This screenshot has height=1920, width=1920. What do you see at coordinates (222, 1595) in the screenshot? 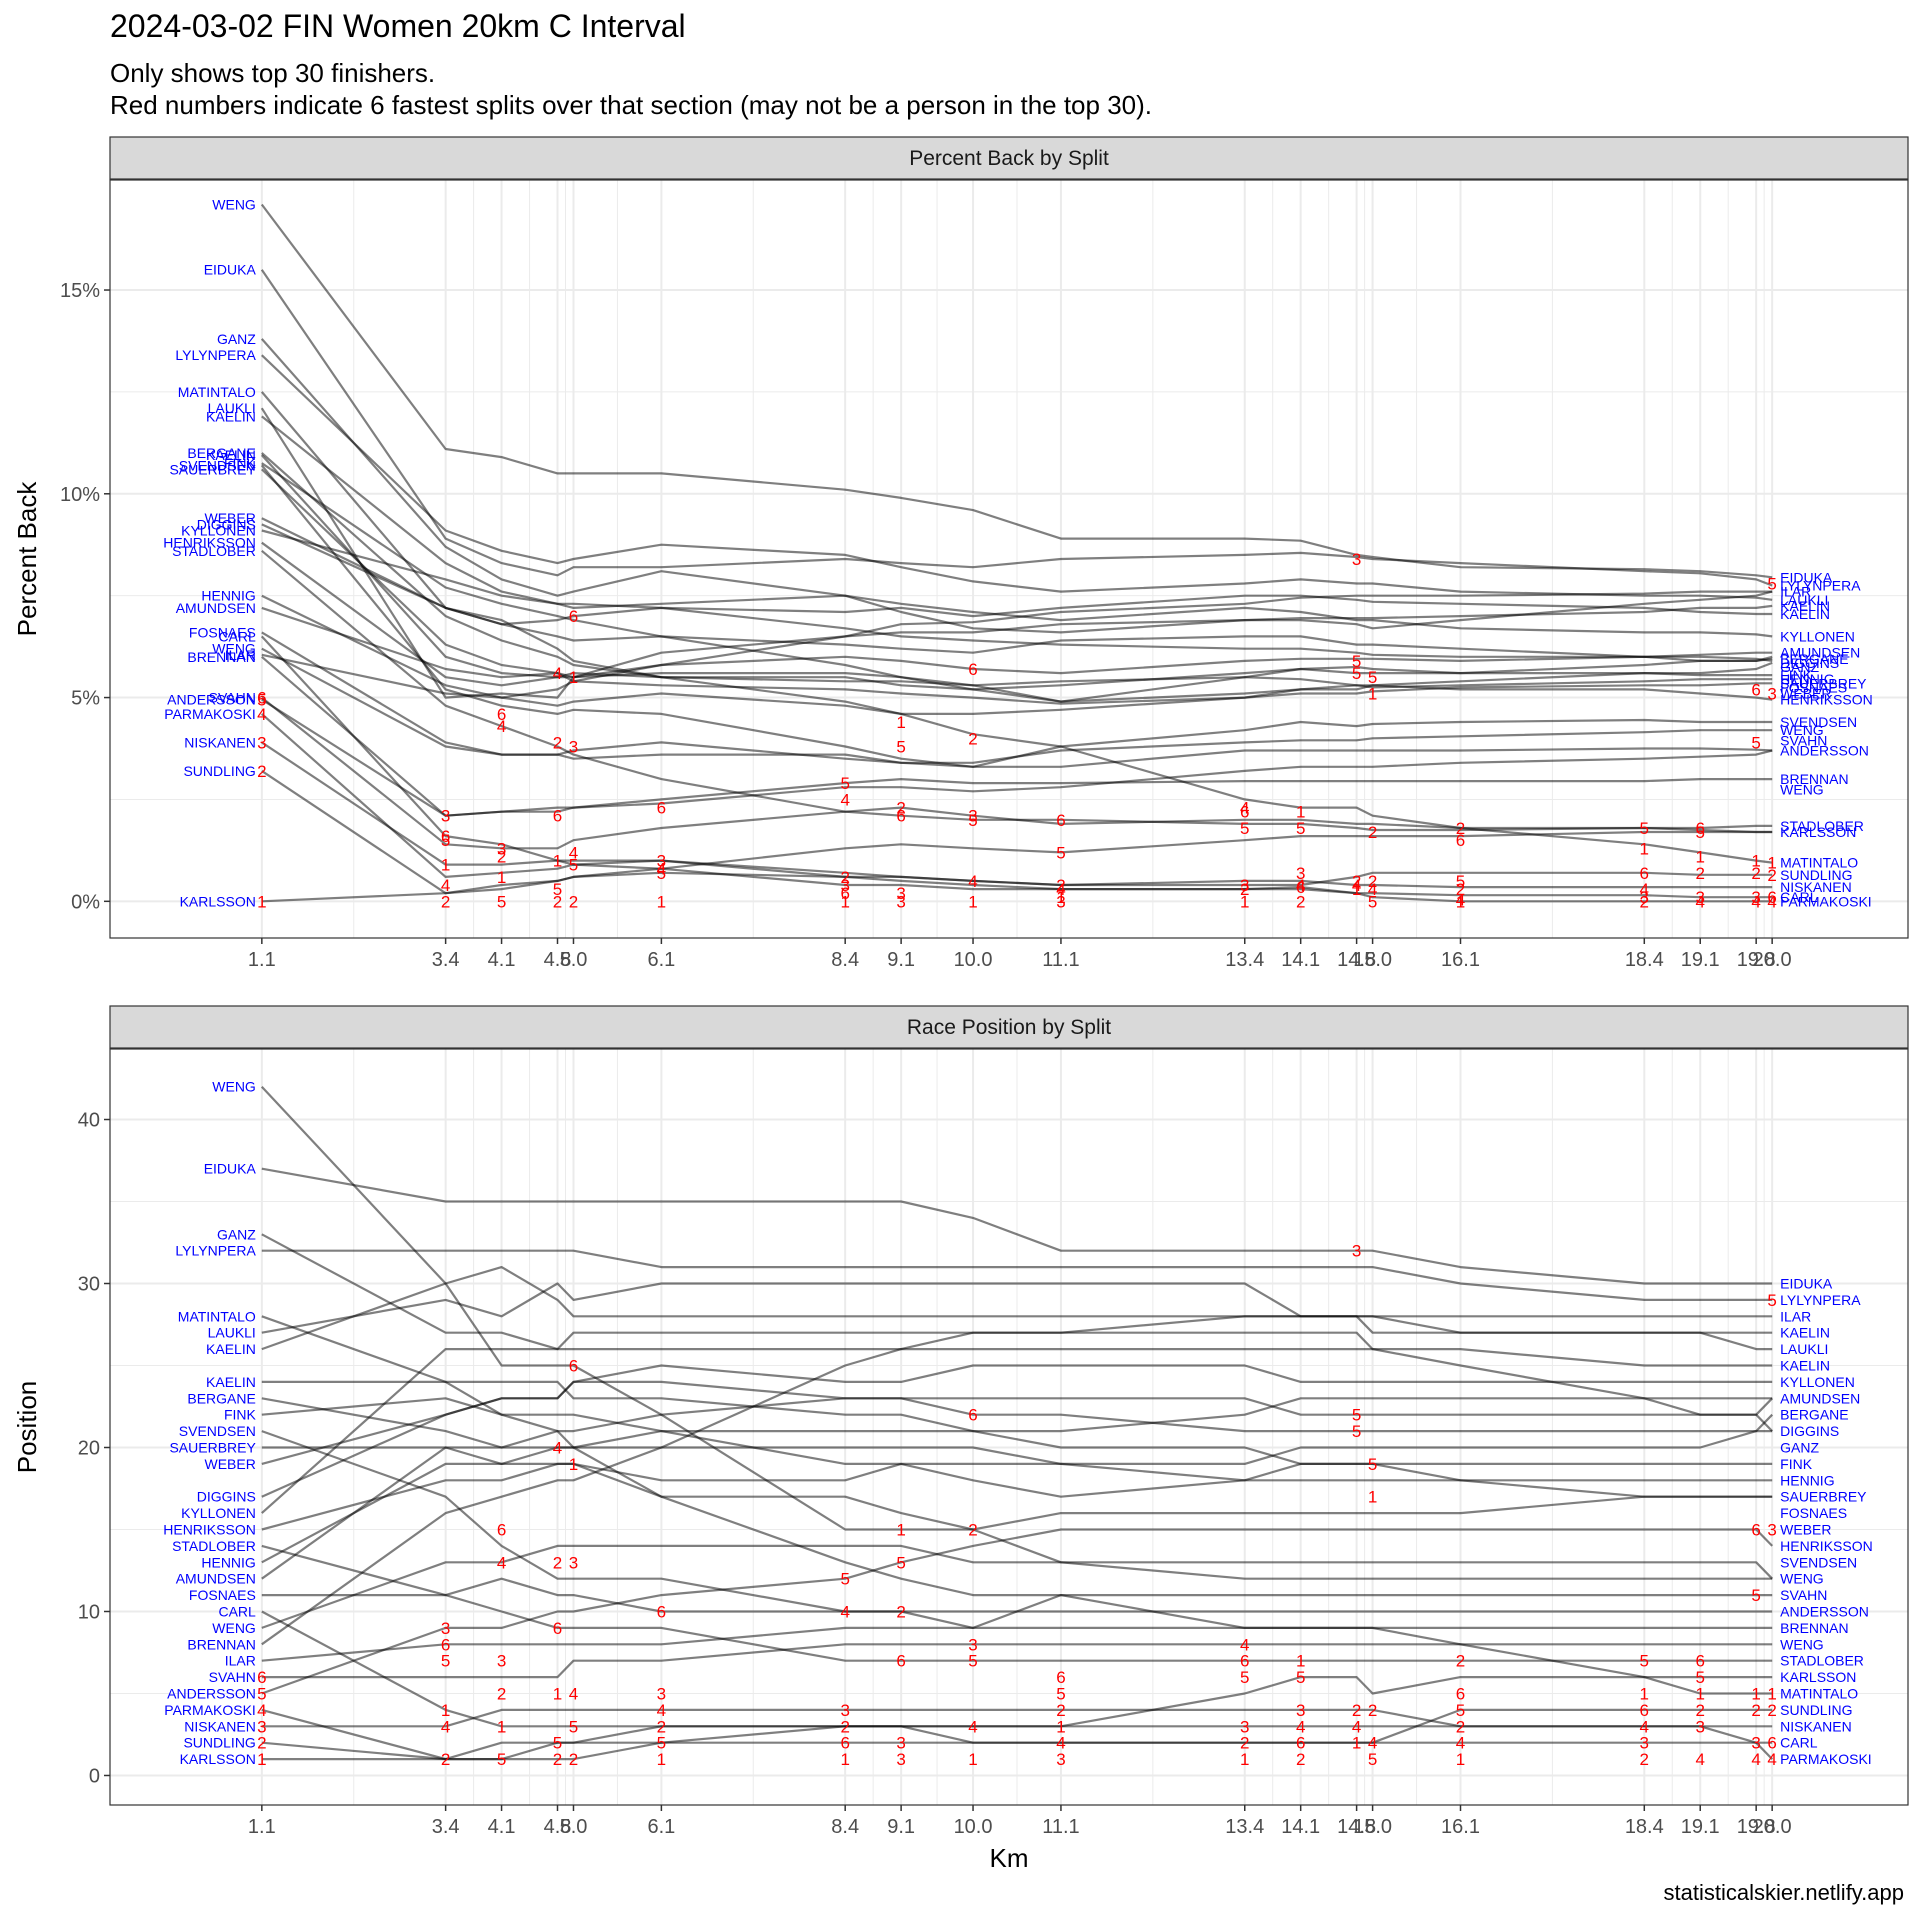
I see `athlete-start-label: FOSNAES` at bounding box center [222, 1595].